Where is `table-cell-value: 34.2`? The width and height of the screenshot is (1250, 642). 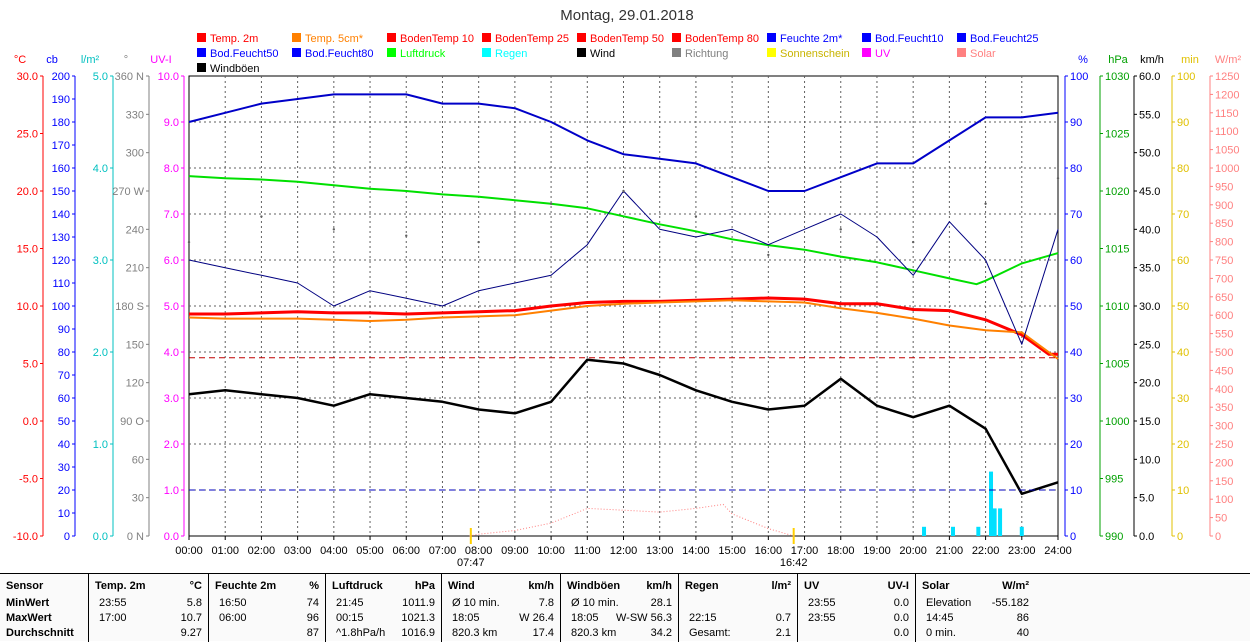 table-cell-value: 34.2 is located at coordinates (661, 633).